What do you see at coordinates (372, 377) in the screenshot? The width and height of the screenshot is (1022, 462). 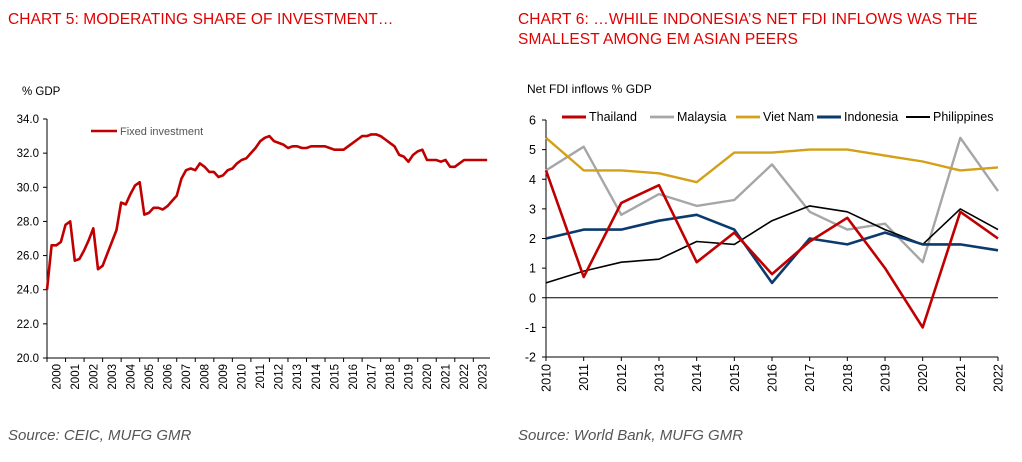 I see `chart5-x-tick-label: 2017` at bounding box center [372, 377].